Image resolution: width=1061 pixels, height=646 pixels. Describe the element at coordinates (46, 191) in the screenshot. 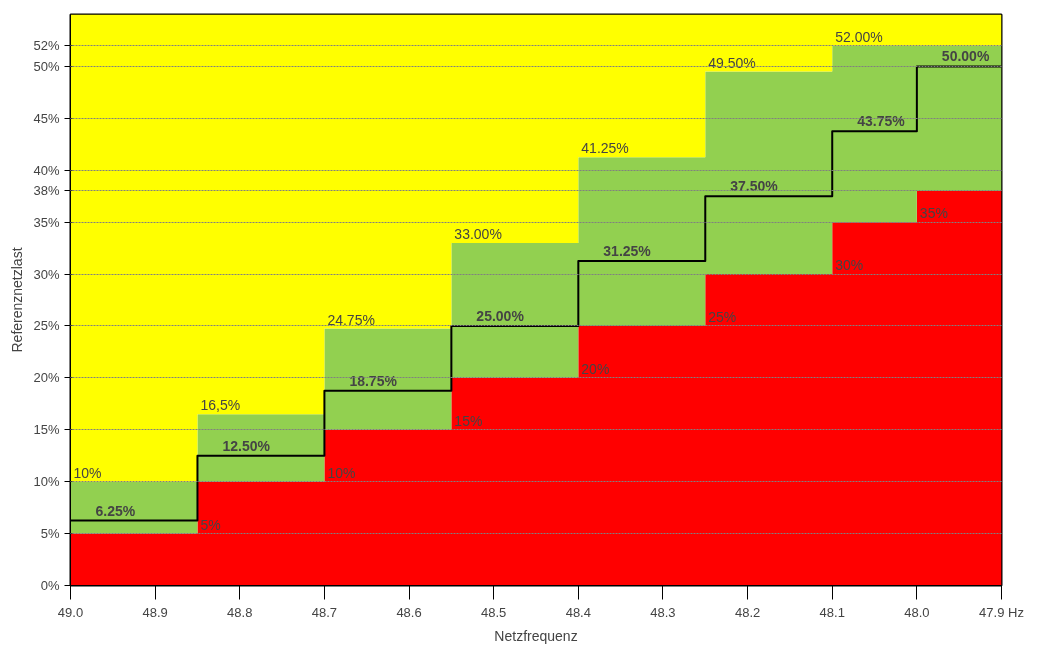

I see `y-tick-label: 38%` at that location.